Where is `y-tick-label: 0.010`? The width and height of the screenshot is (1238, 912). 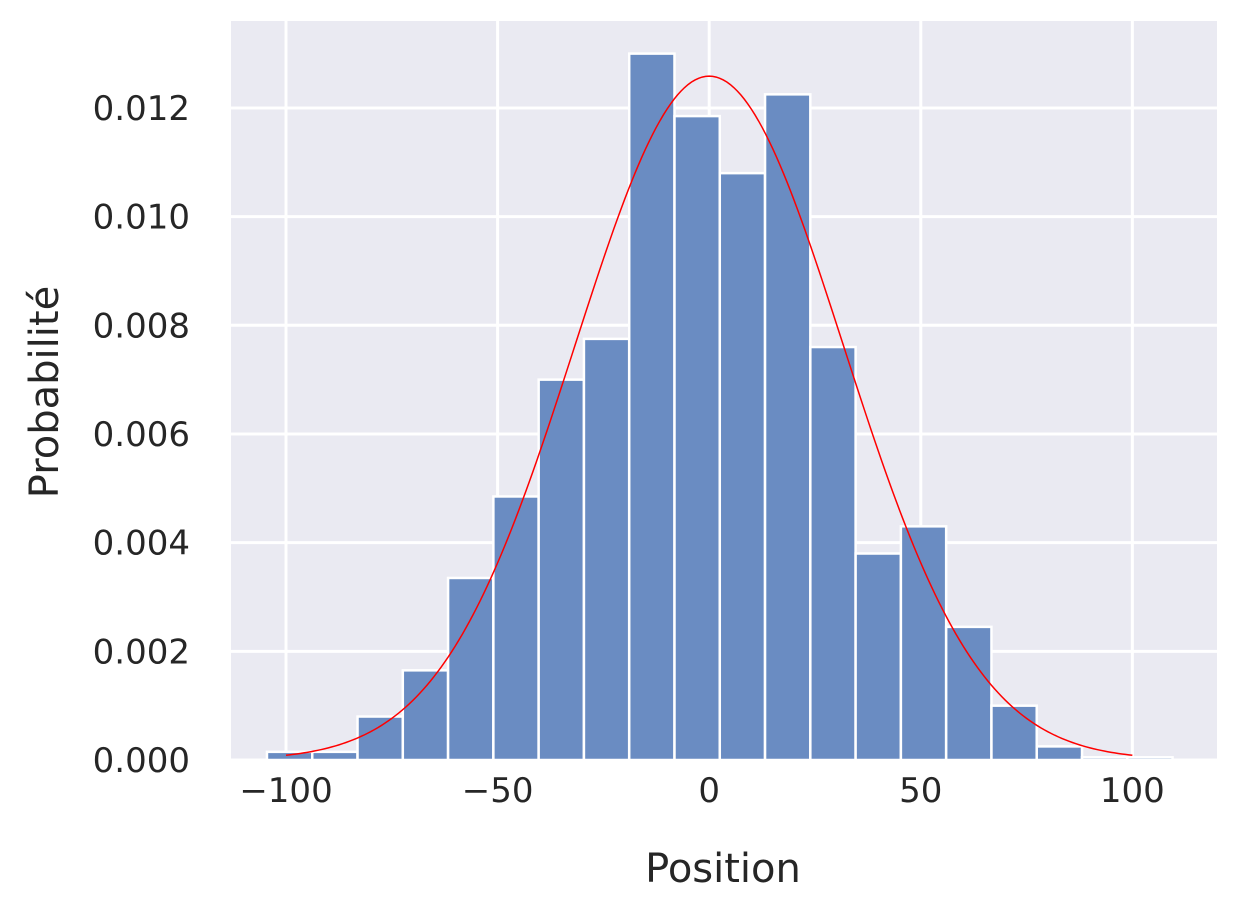 y-tick-label: 0.010 is located at coordinates (141, 218).